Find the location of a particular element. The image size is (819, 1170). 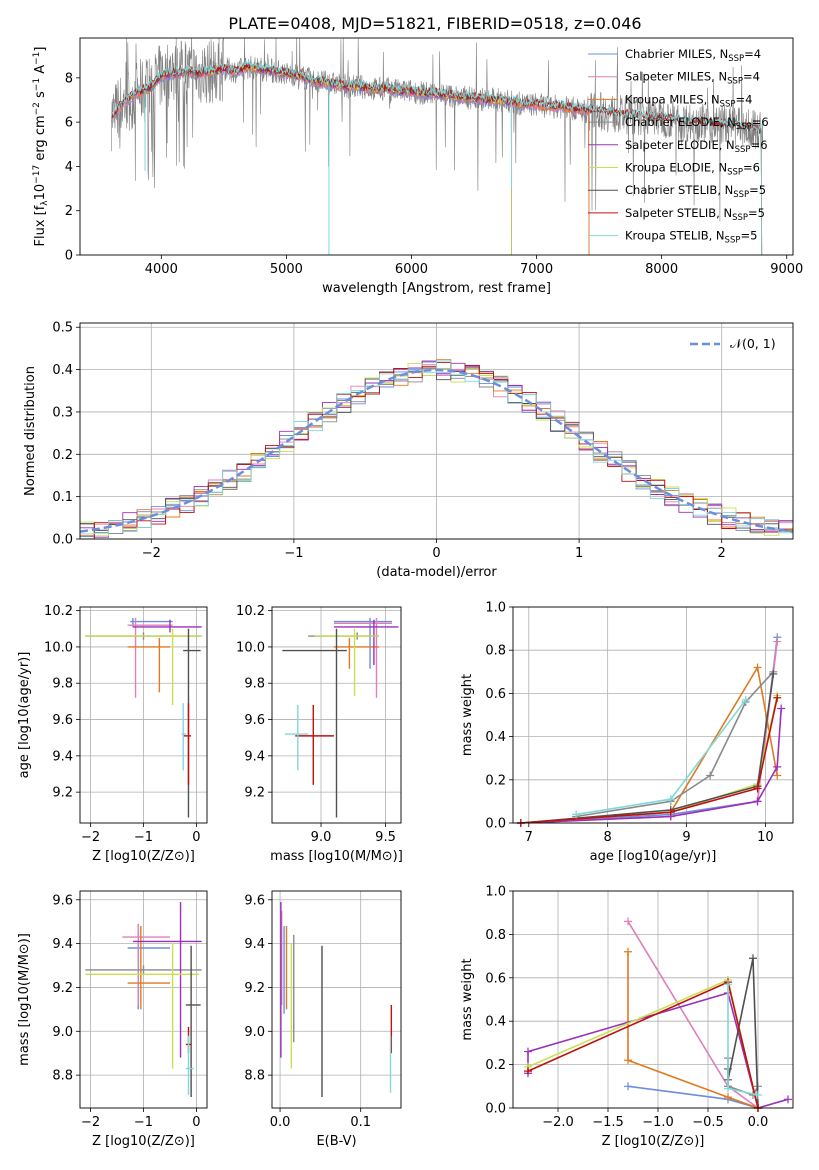

series-line-chabrier_stelib is located at coordinates (647, 748).